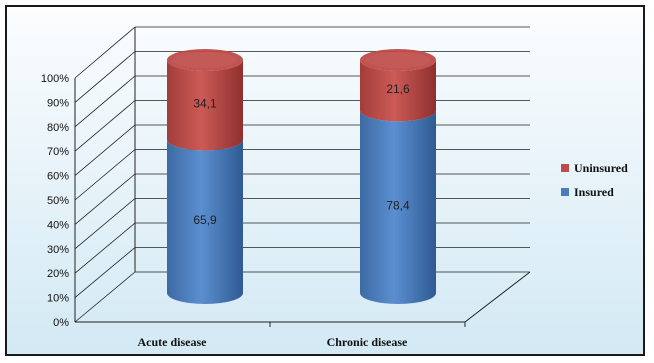  What do you see at coordinates (55, 79) in the screenshot?
I see `y-tick-label: 100%` at bounding box center [55, 79].